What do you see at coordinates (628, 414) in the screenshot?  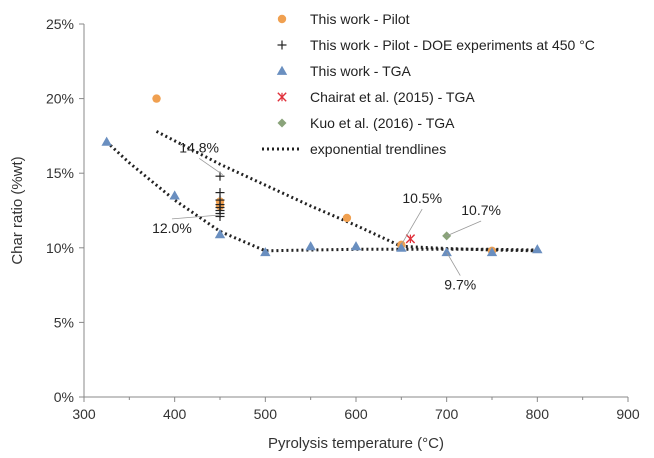 I see `x-tick-label: 900` at bounding box center [628, 414].